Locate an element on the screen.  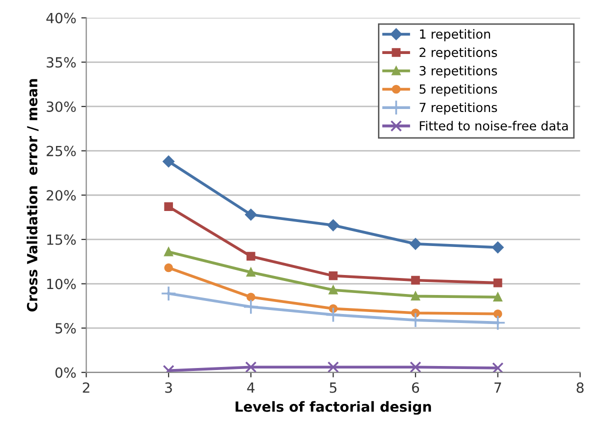
legend-label: 1 repetition is located at coordinates (455, 35).